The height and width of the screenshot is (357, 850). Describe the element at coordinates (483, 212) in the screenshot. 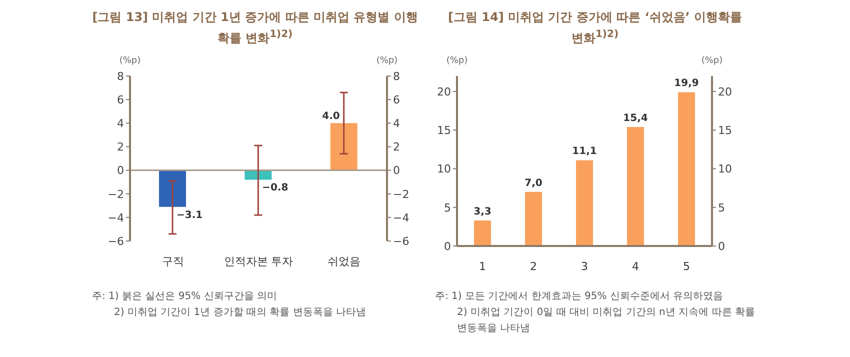

I see `data-label: 3,3` at that location.